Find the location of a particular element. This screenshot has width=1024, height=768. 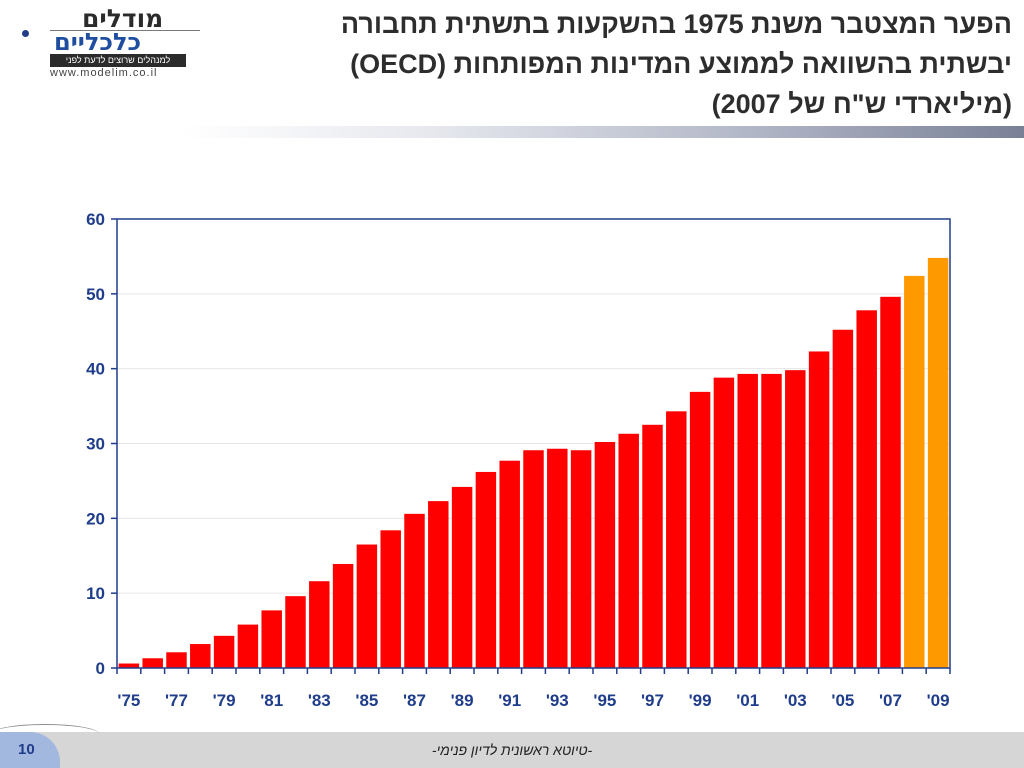

x-tick-label: '83 is located at coordinates (319, 700).